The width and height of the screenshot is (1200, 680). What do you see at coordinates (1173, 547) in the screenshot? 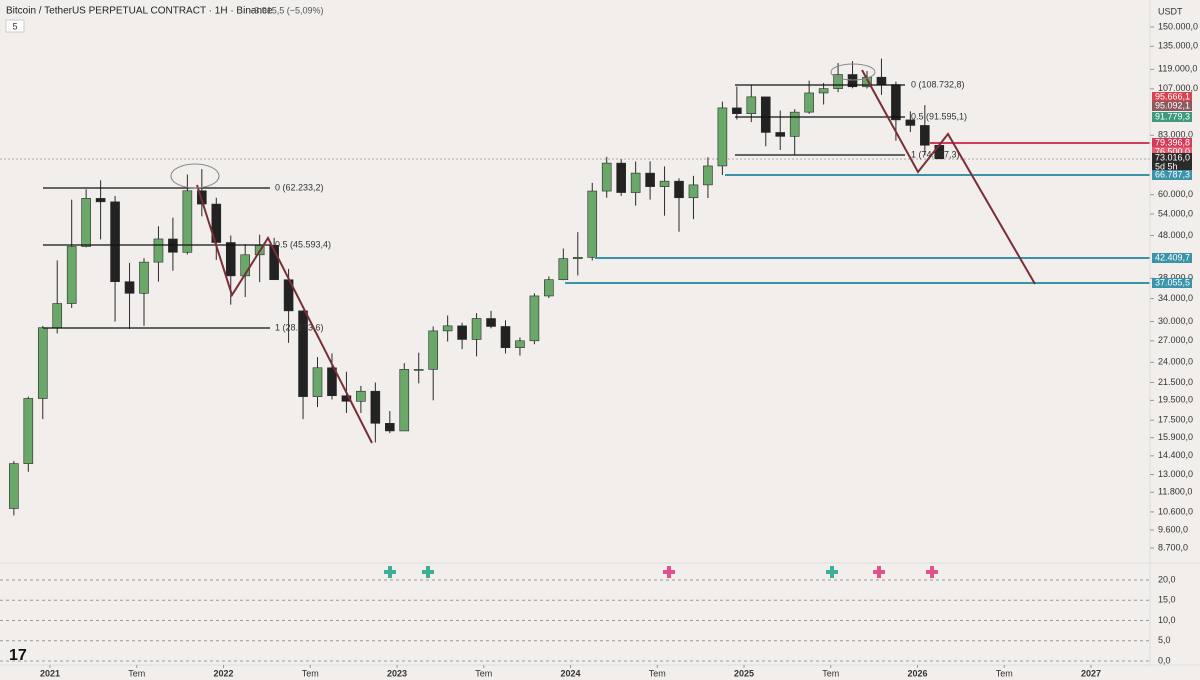
I see `y-tick-label: 8.700,0` at bounding box center [1173, 547].